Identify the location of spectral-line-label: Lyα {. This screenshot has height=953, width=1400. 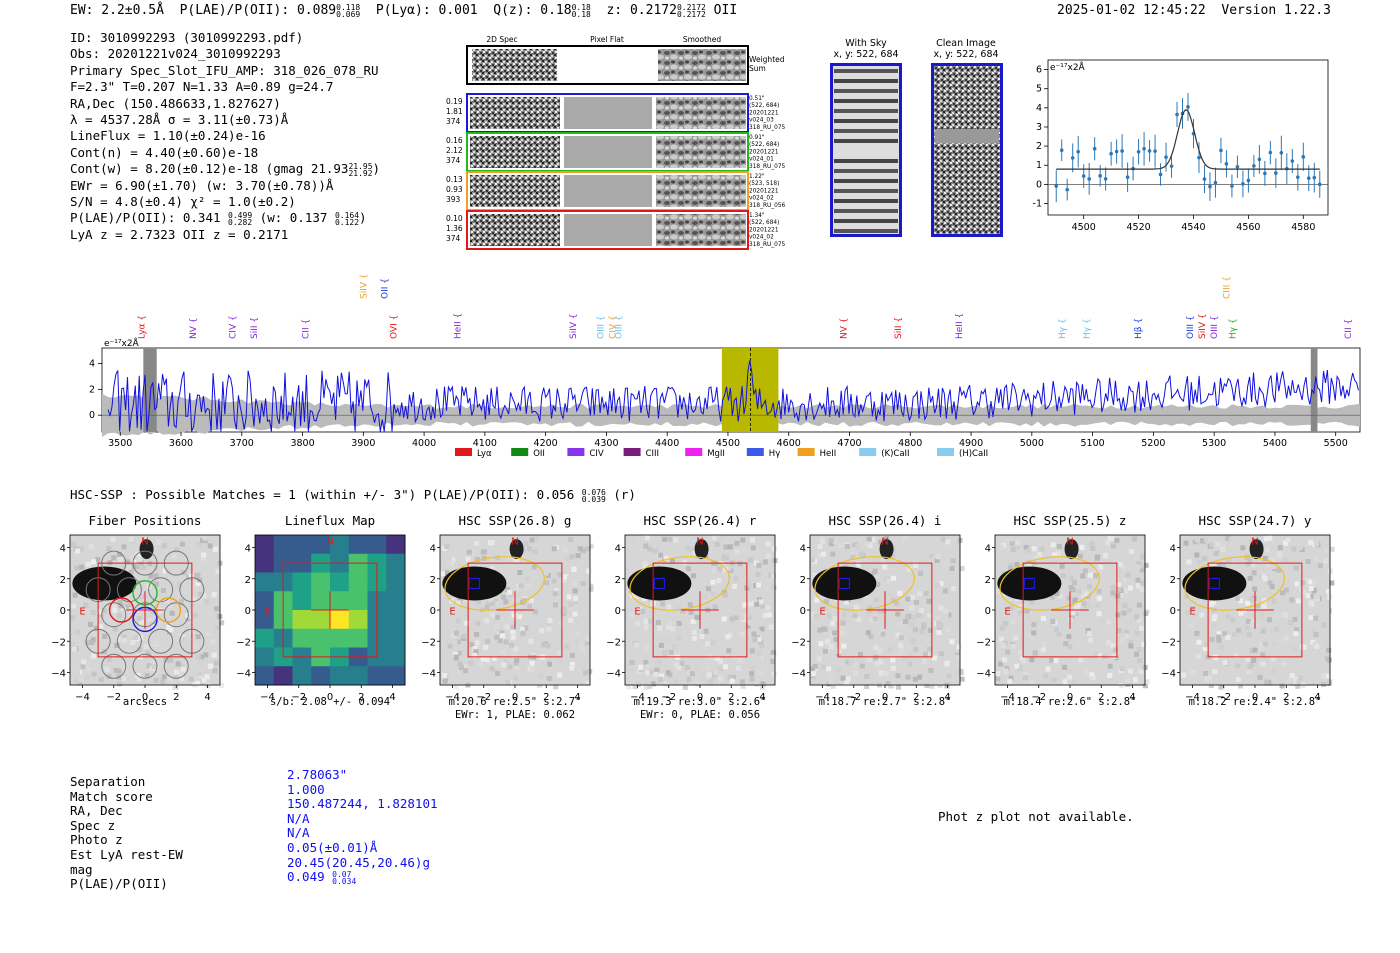
(143, 327).